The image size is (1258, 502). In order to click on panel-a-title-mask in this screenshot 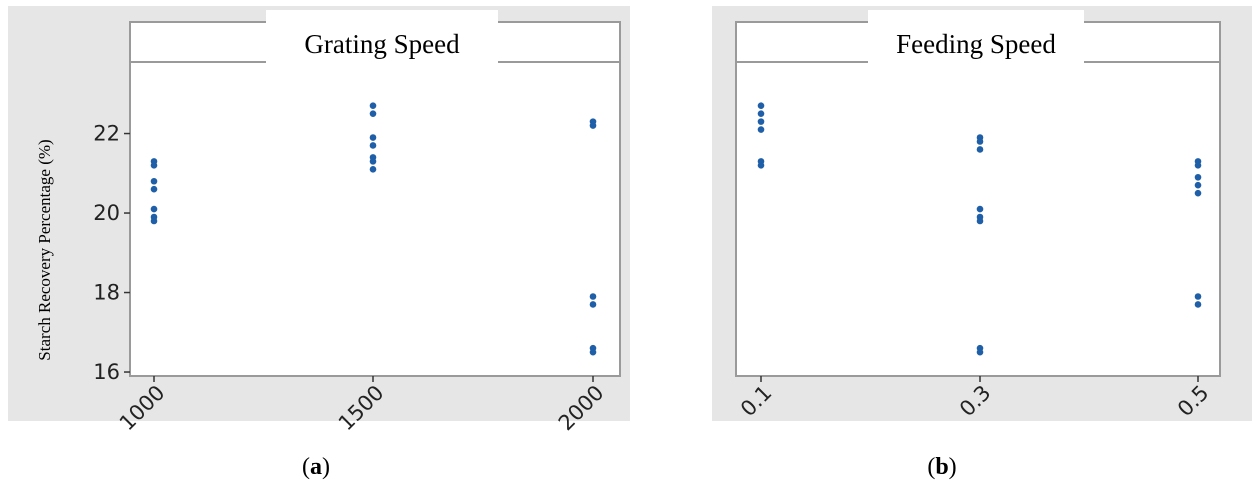, I will do `click(382, 42)`.